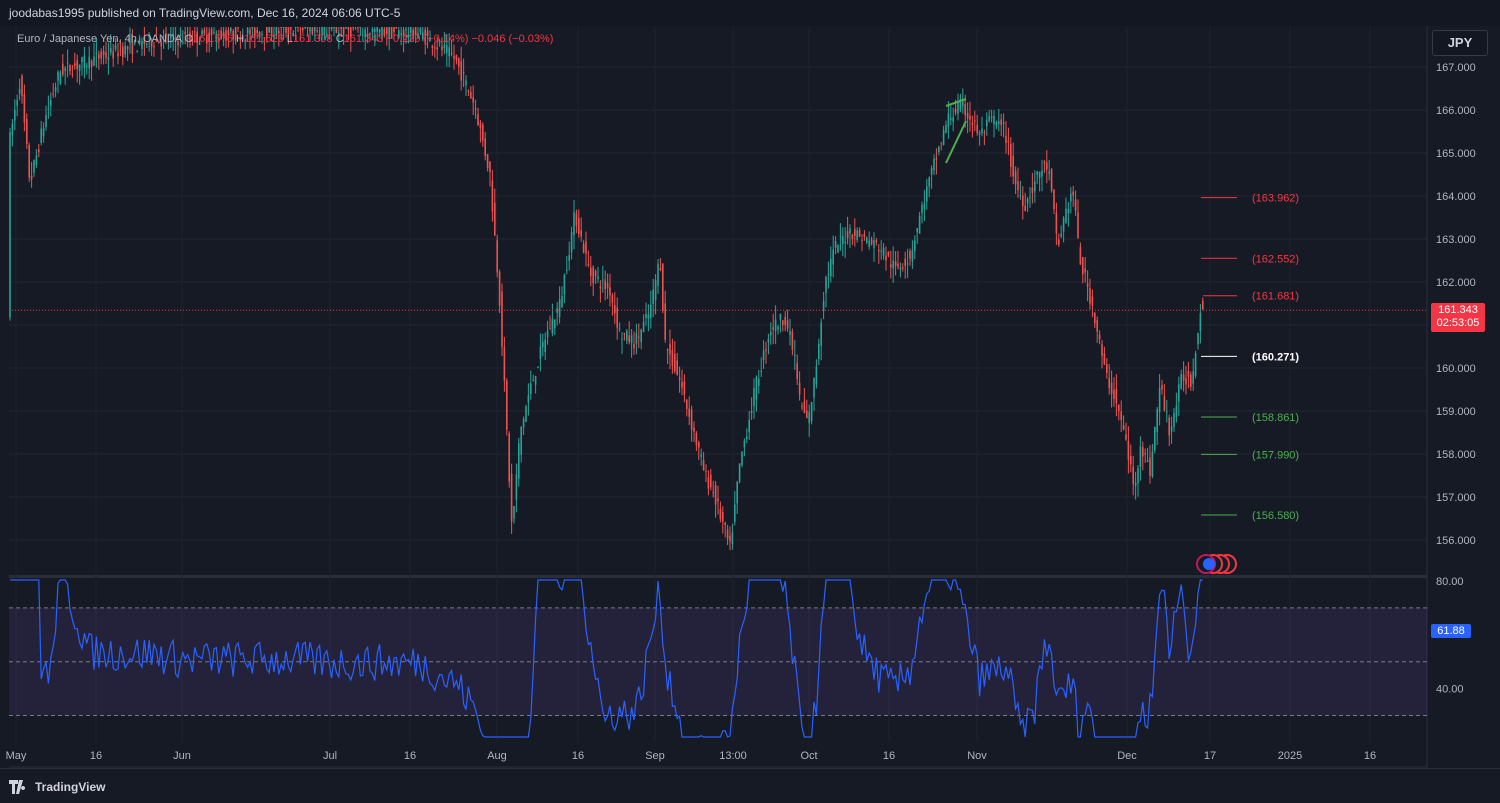 This screenshot has width=1500, height=803. Describe the element at coordinates (96, 756) in the screenshot. I see `time-axis-label: 16` at that location.